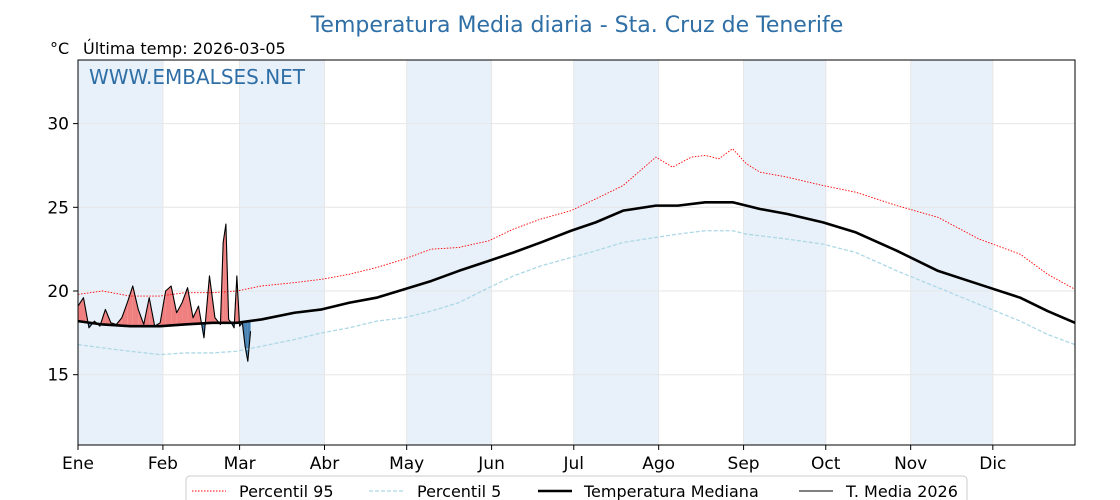 The height and width of the screenshot is (500, 1120). I want to click on x-tick-label: Mar, so click(240, 464).